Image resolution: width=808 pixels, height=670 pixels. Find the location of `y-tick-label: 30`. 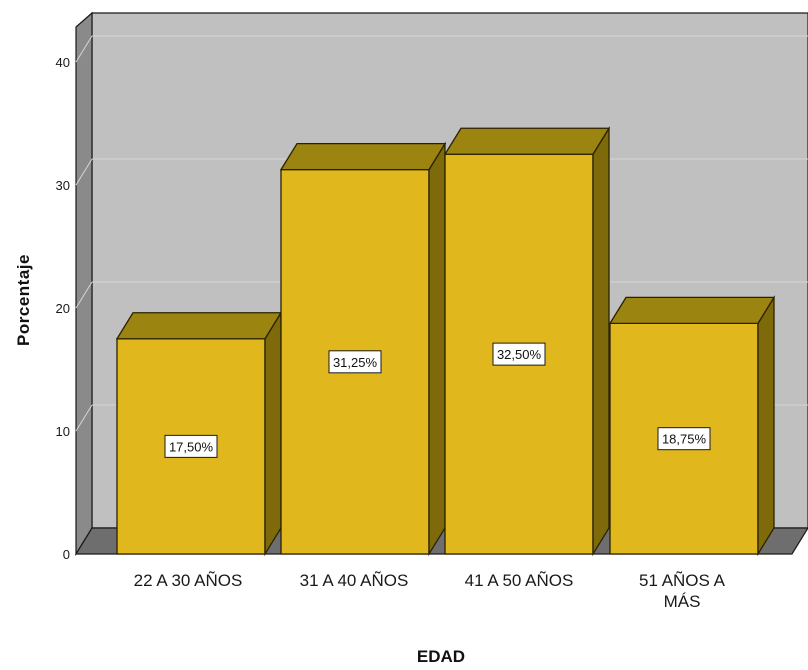

y-tick-label: 30 is located at coordinates (63, 185).